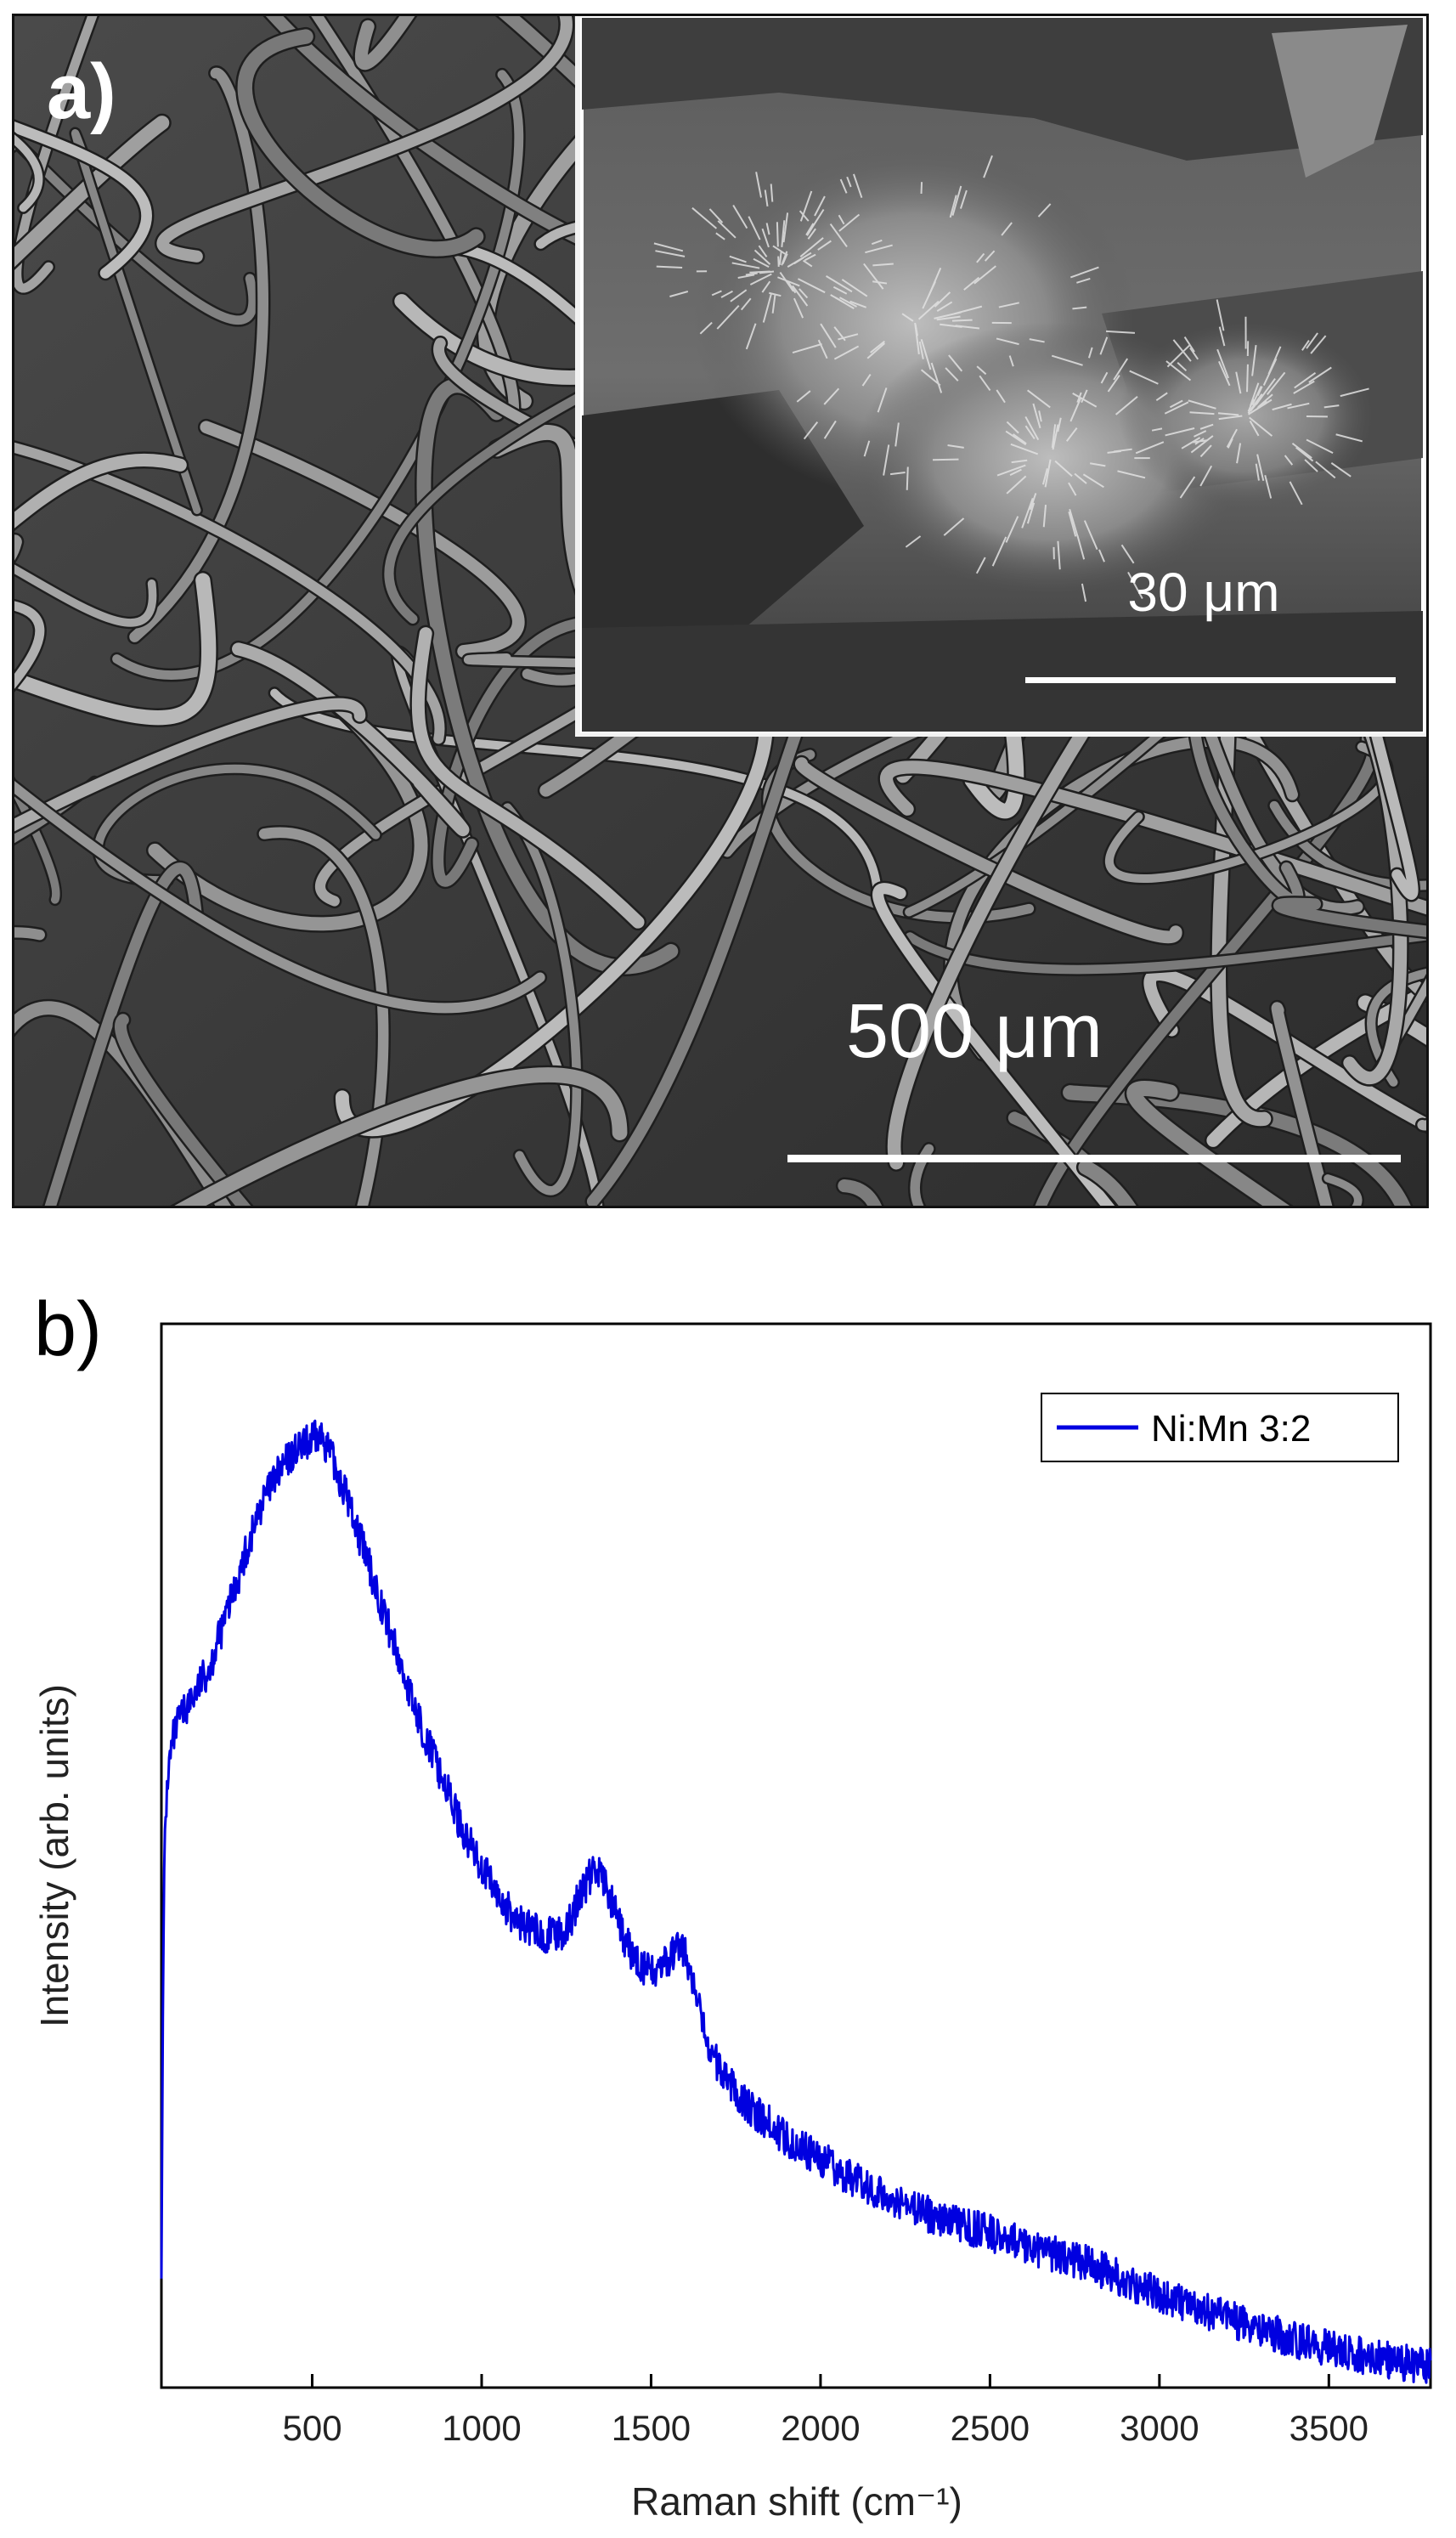  I want to click on main-scale-bar, so click(1094, 1158).